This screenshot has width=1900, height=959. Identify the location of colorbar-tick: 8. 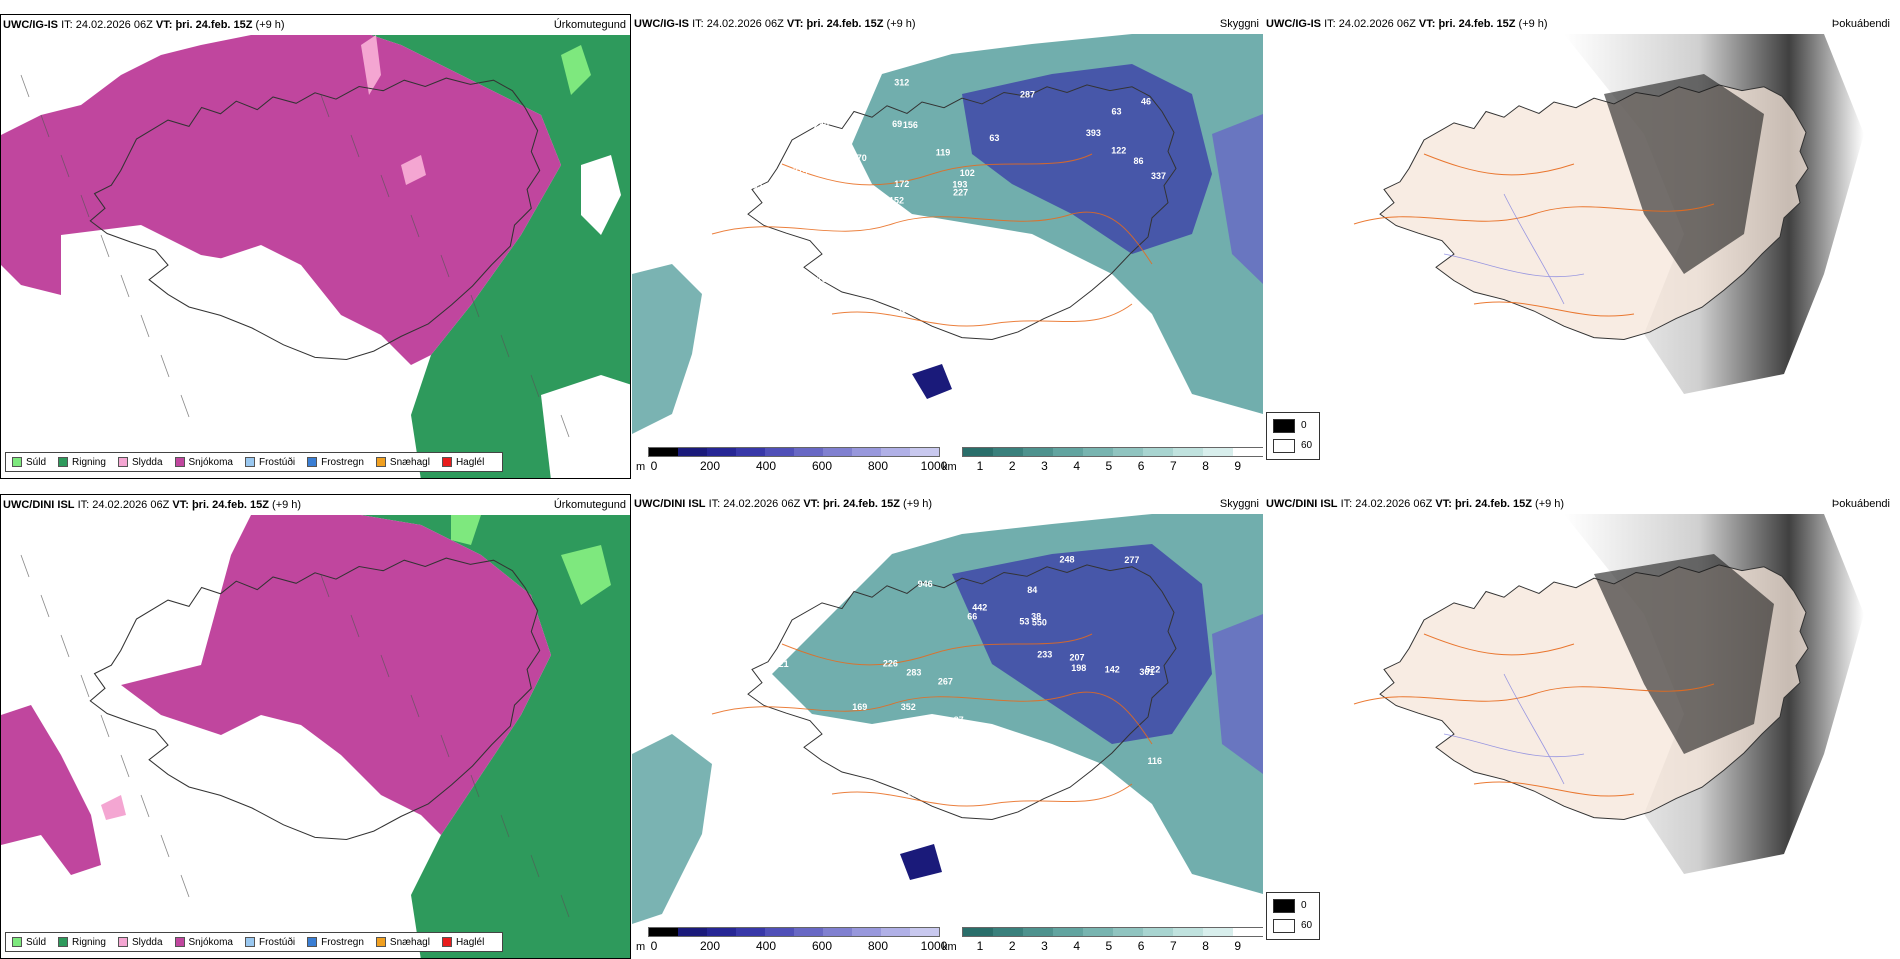
(1205, 946).